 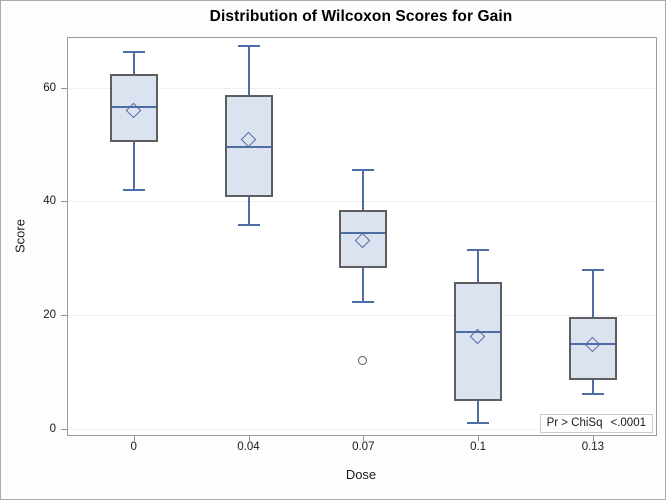 What do you see at coordinates (49, 87) in the screenshot?
I see `y-tick-label: 60` at bounding box center [49, 87].